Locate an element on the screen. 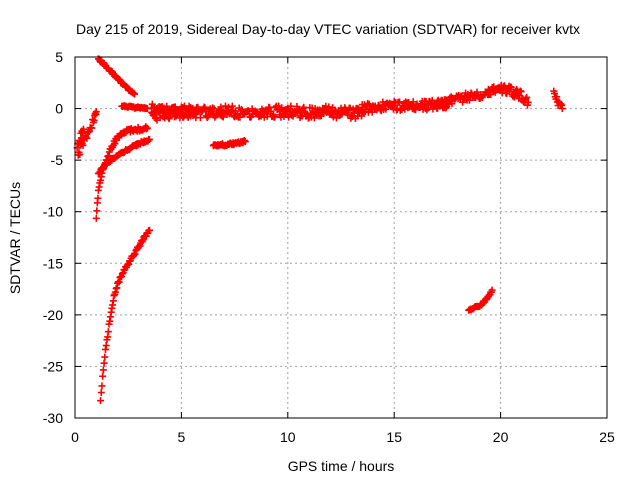 This screenshot has height=480, width=640. x-tick-label: 5 is located at coordinates (182, 437).